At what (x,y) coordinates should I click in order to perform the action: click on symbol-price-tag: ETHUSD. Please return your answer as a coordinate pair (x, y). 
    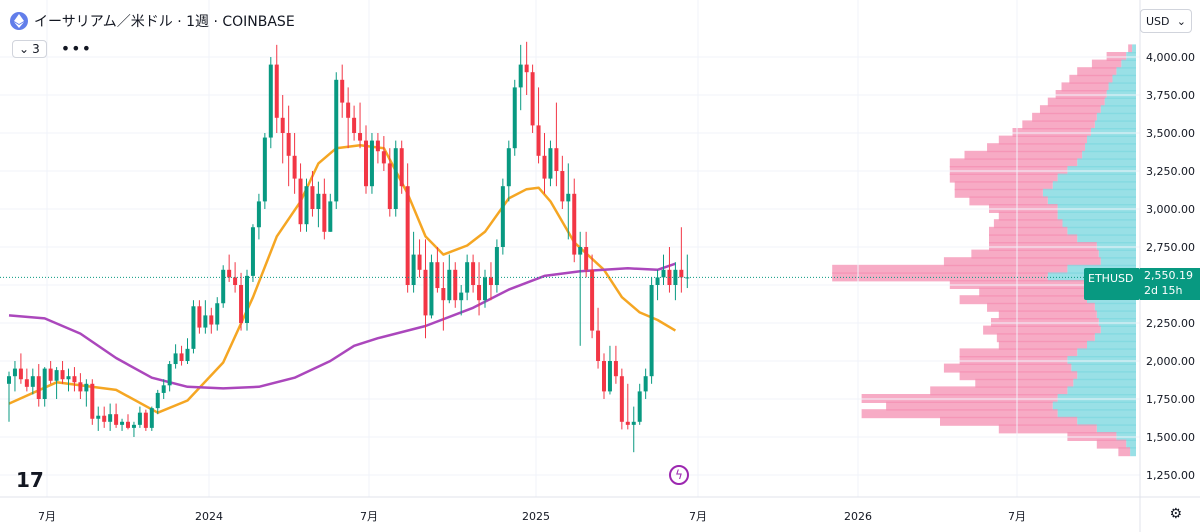
    Looking at the image, I should click on (1112, 284).